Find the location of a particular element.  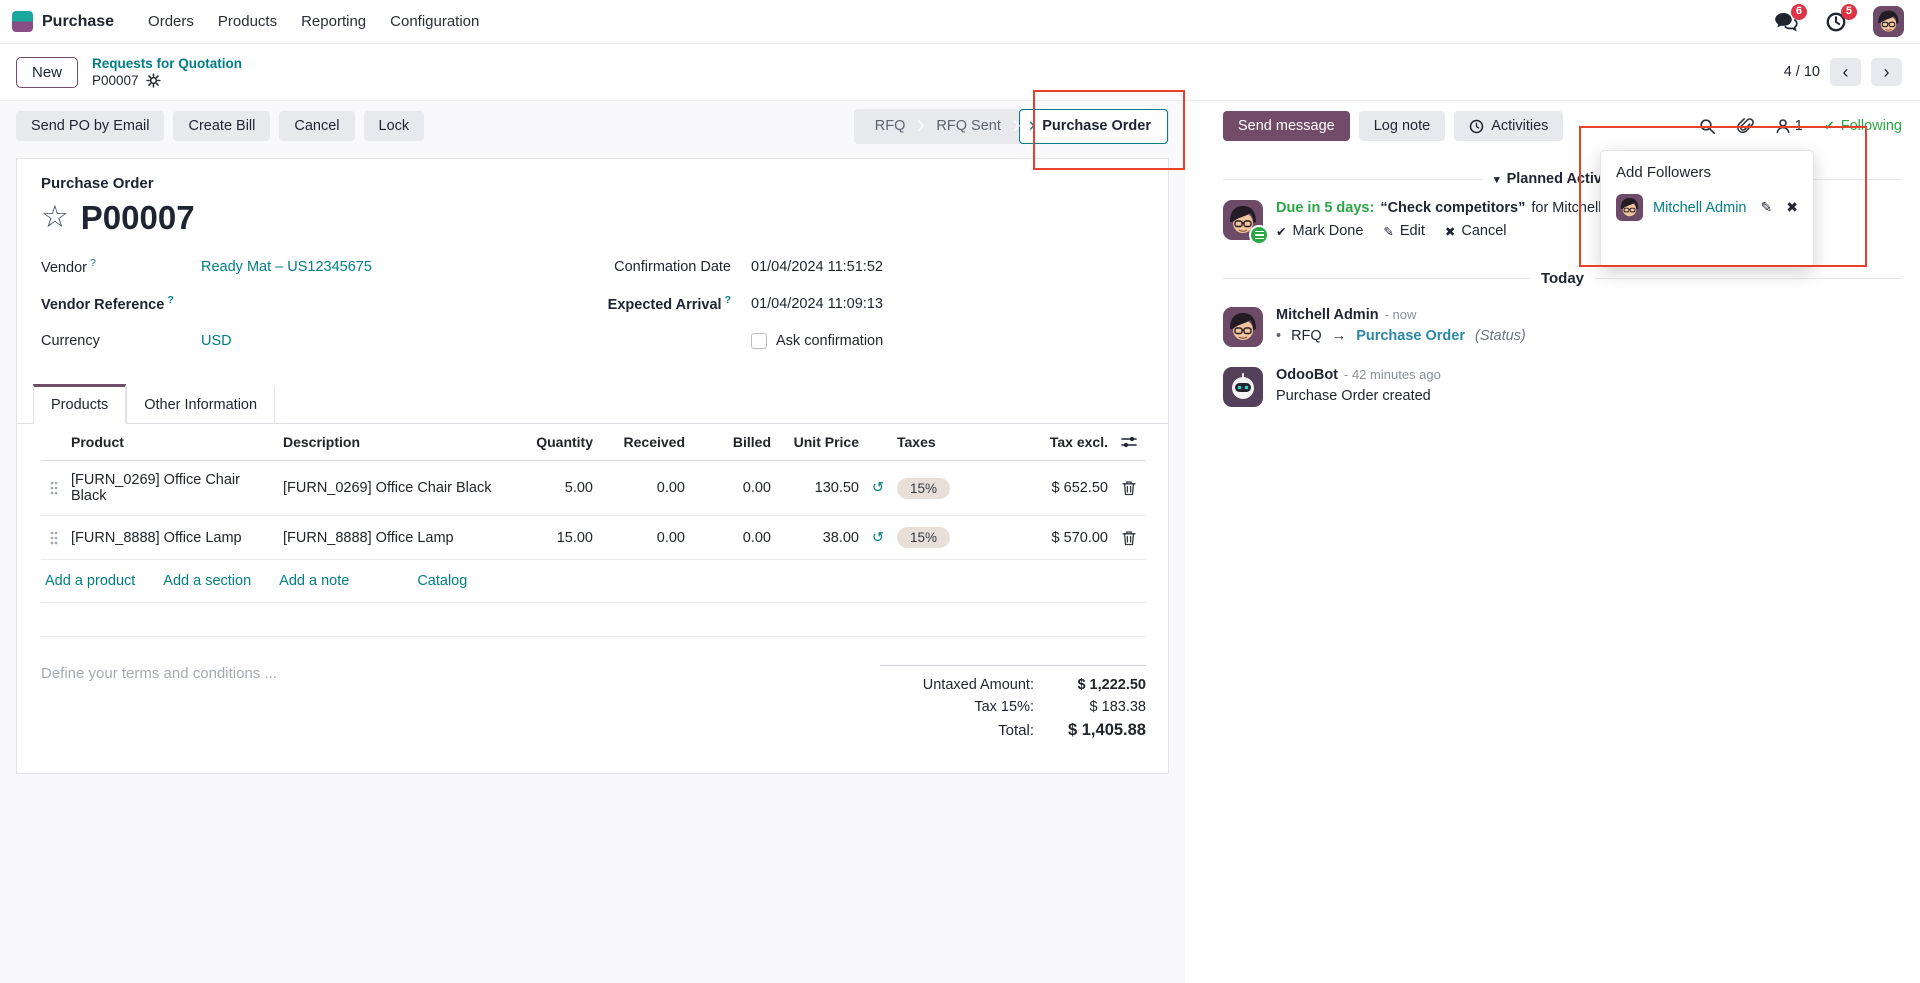

today-label: Today is located at coordinates (1562, 278).